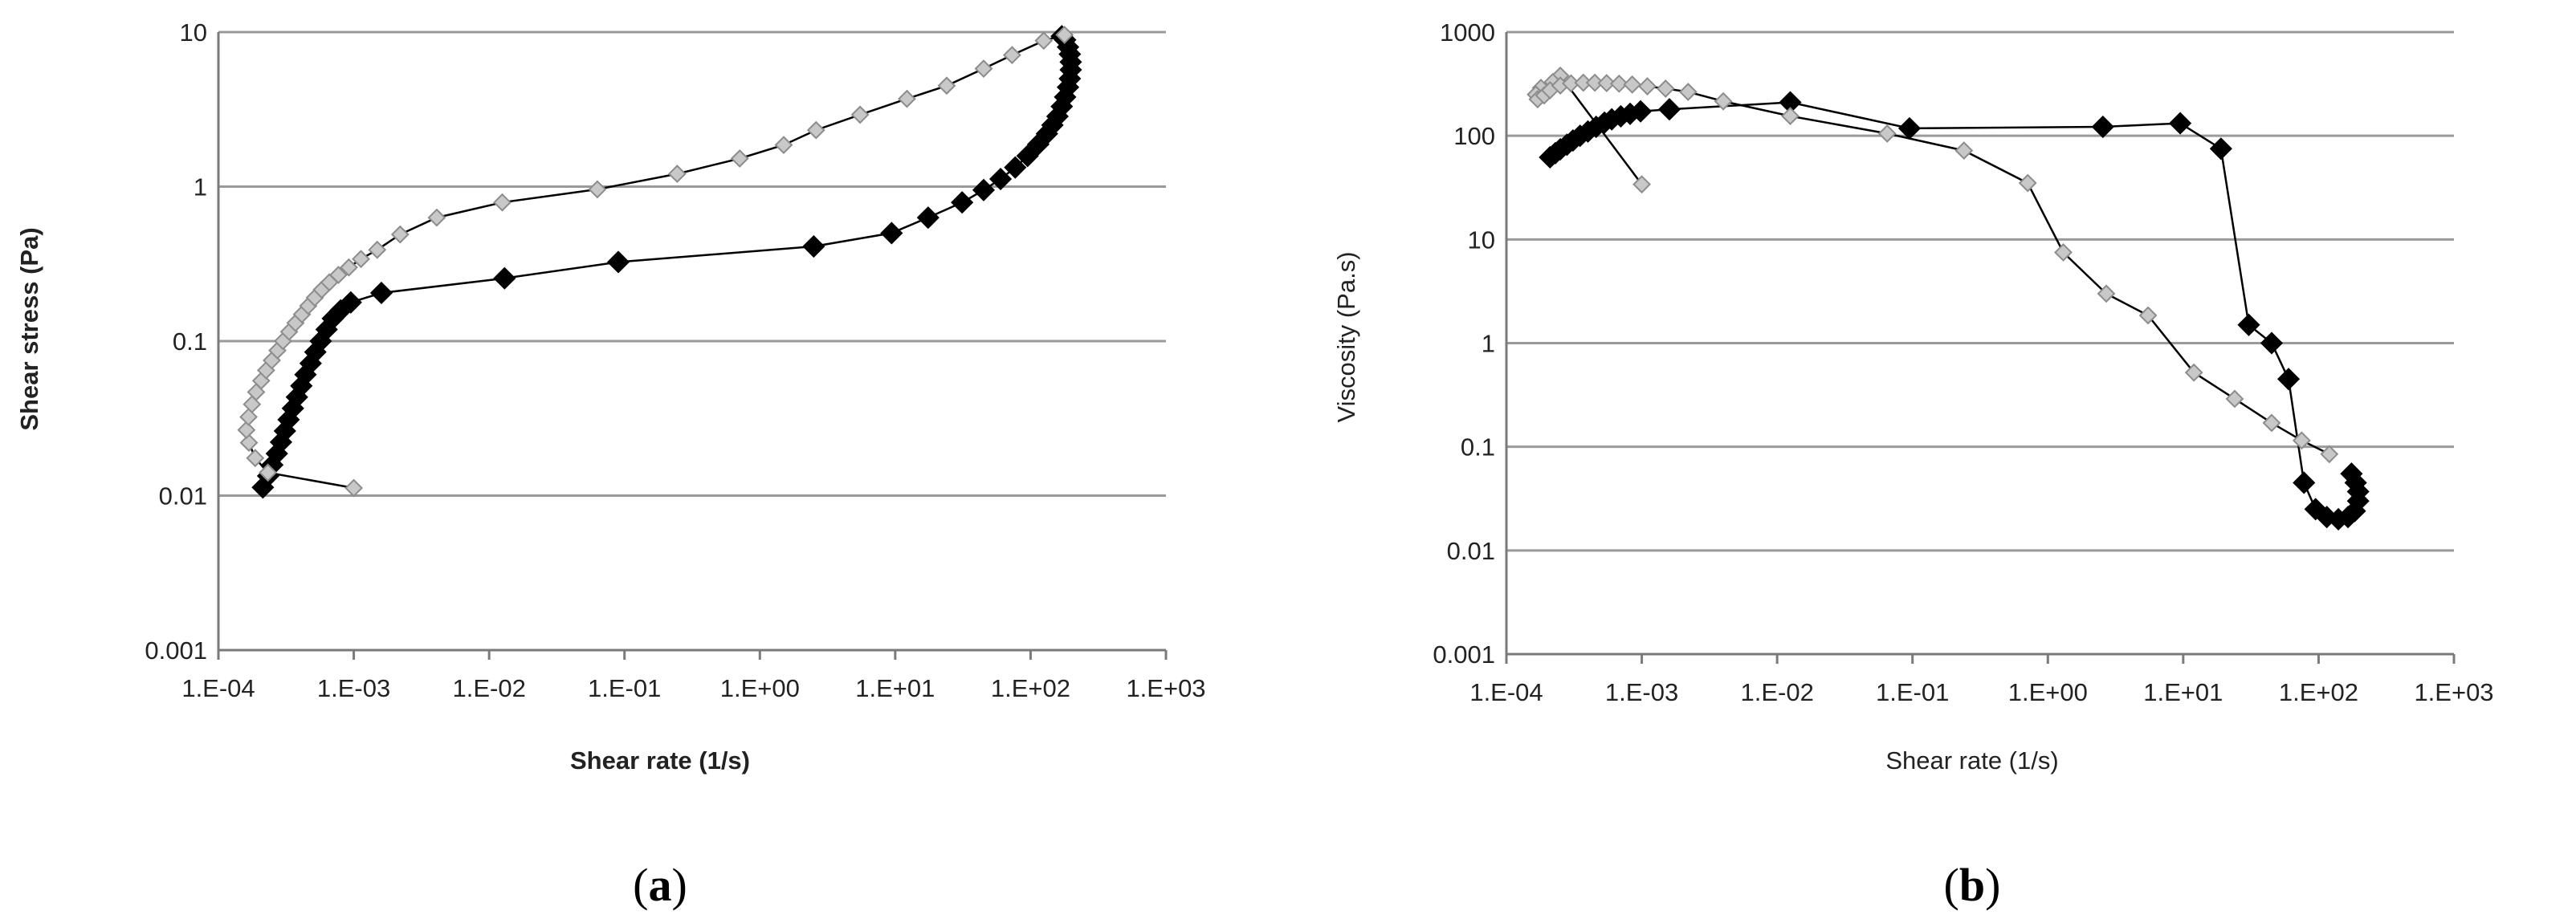  What do you see at coordinates (193, 32) in the screenshot?
I see `y-tick-label: 10` at bounding box center [193, 32].